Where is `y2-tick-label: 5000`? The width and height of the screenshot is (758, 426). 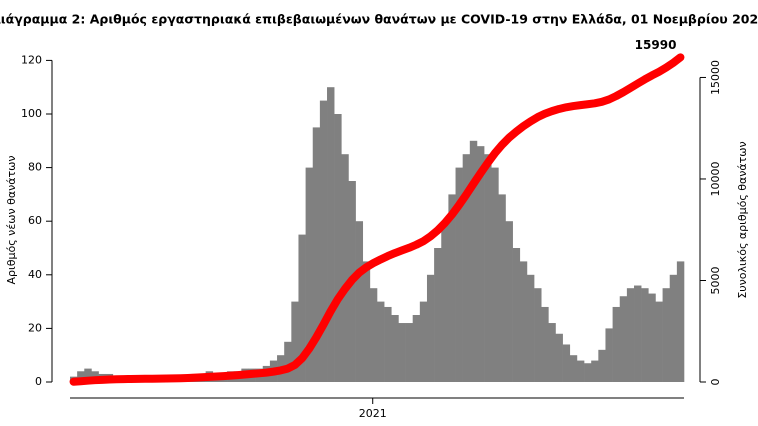 y2-tick-label: 5000 is located at coordinates (715, 280).